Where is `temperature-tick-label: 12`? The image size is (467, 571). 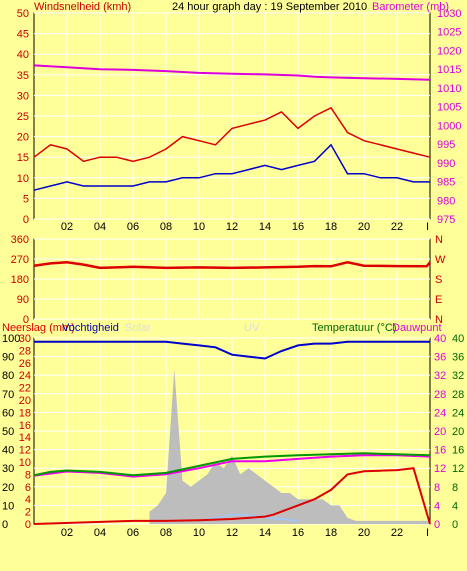
temperature-tick-label: 12 is located at coordinates (458, 469).